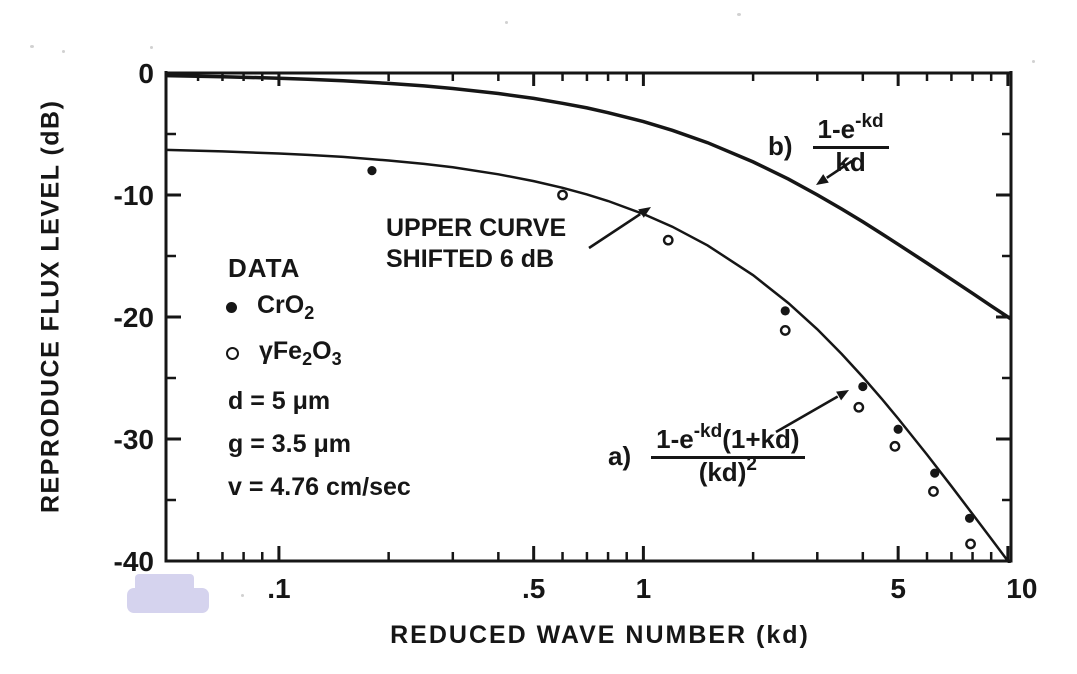 Image resolution: width=1077 pixels, height=674 pixels. What do you see at coordinates (1021, 588) in the screenshot?
I see `x-tick-label: 10` at bounding box center [1021, 588].